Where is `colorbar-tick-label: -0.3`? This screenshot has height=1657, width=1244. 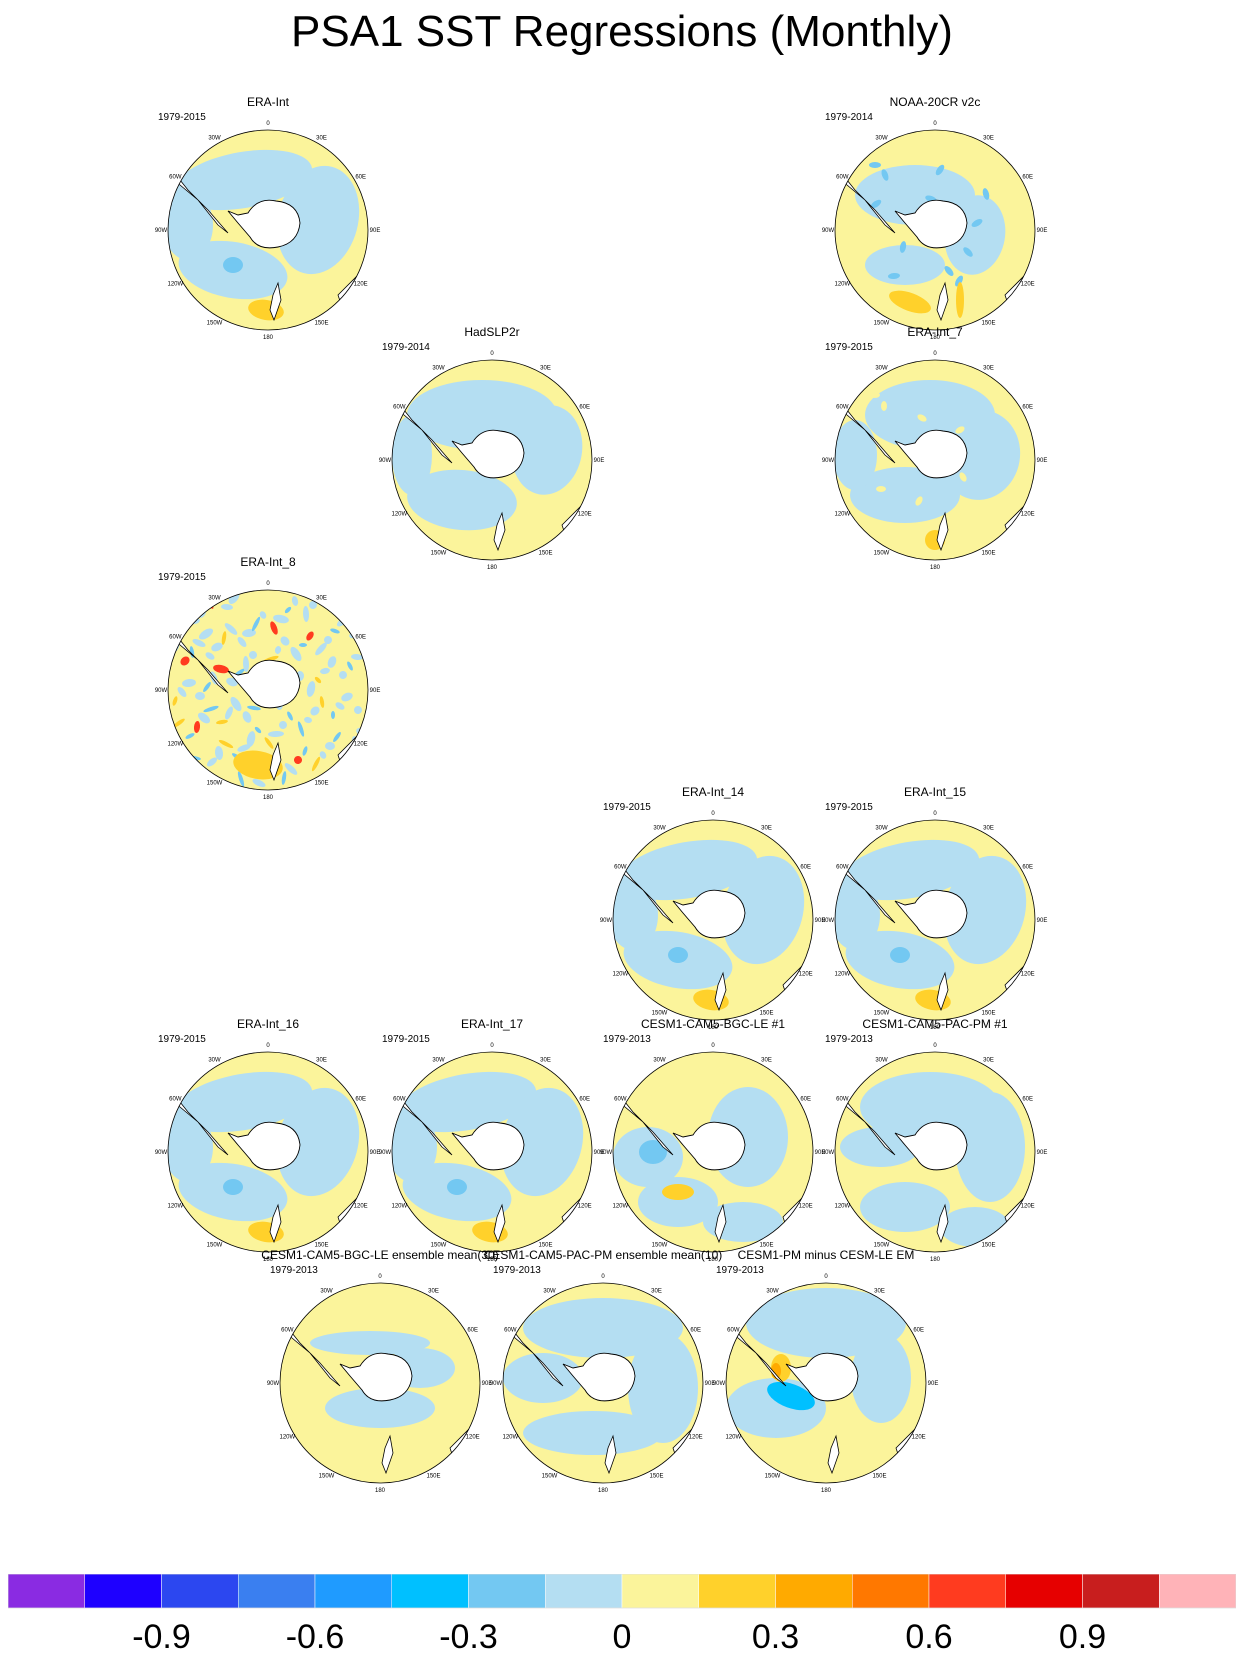 colorbar-tick-label: -0.3 is located at coordinates (468, 1637).